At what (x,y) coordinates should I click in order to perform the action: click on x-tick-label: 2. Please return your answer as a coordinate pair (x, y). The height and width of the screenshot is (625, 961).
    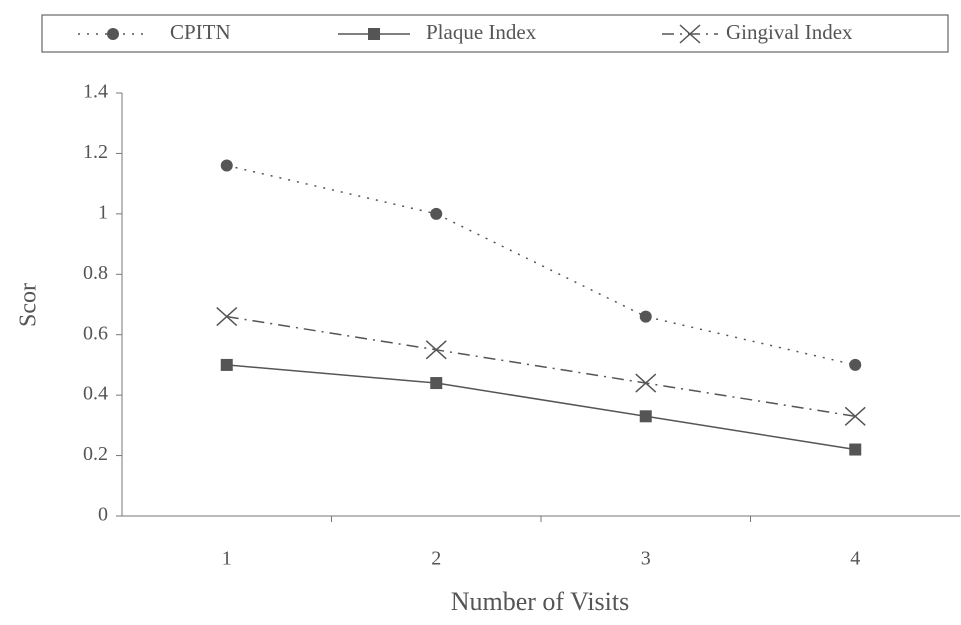
    Looking at the image, I should click on (436, 559).